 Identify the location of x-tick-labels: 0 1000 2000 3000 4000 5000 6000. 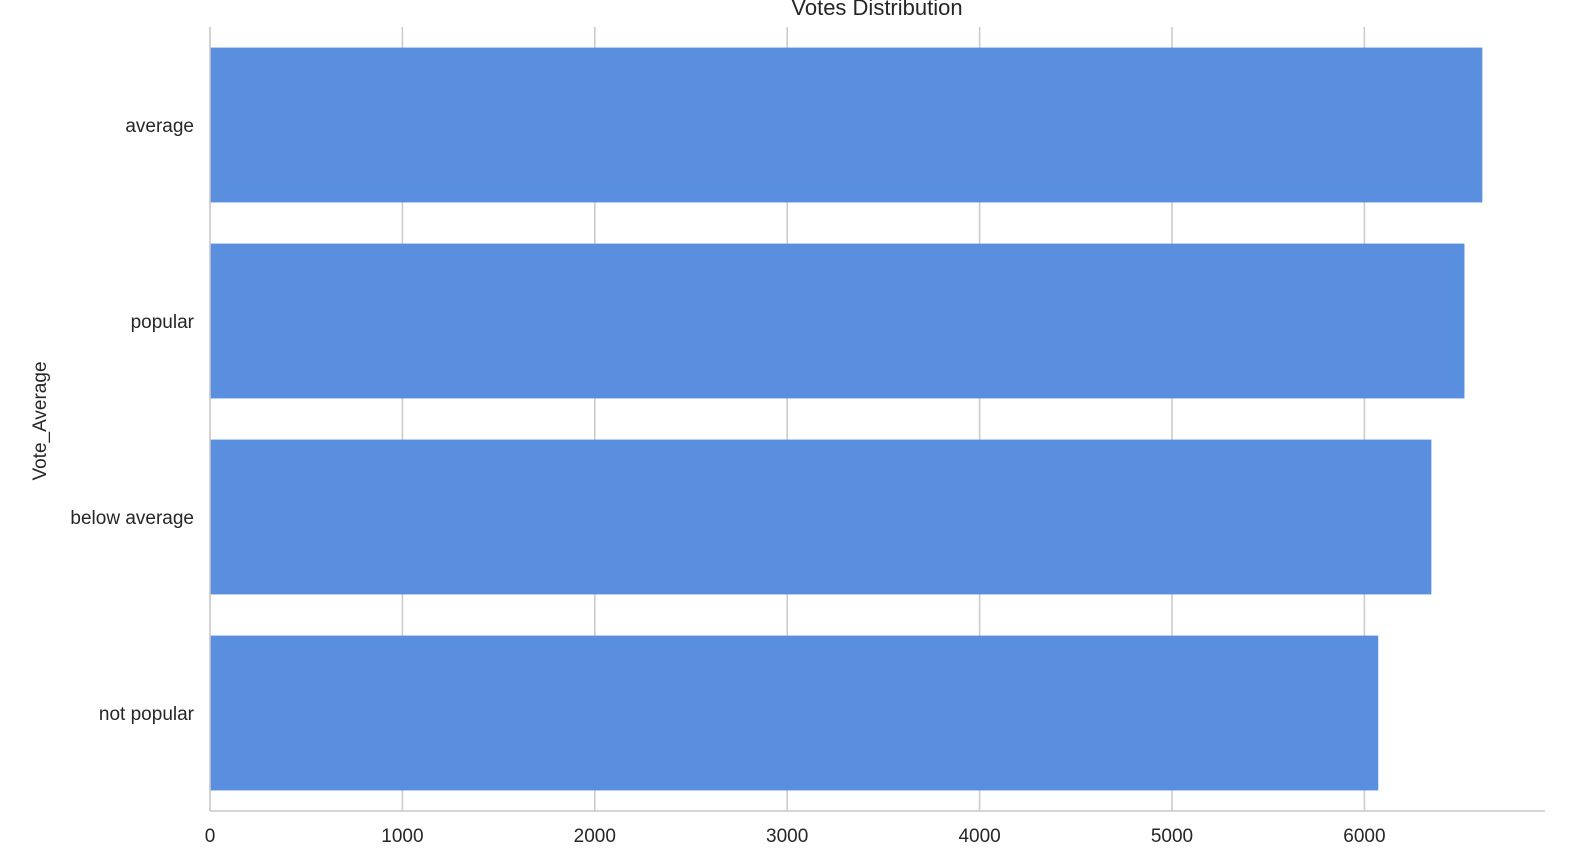
(795, 836).